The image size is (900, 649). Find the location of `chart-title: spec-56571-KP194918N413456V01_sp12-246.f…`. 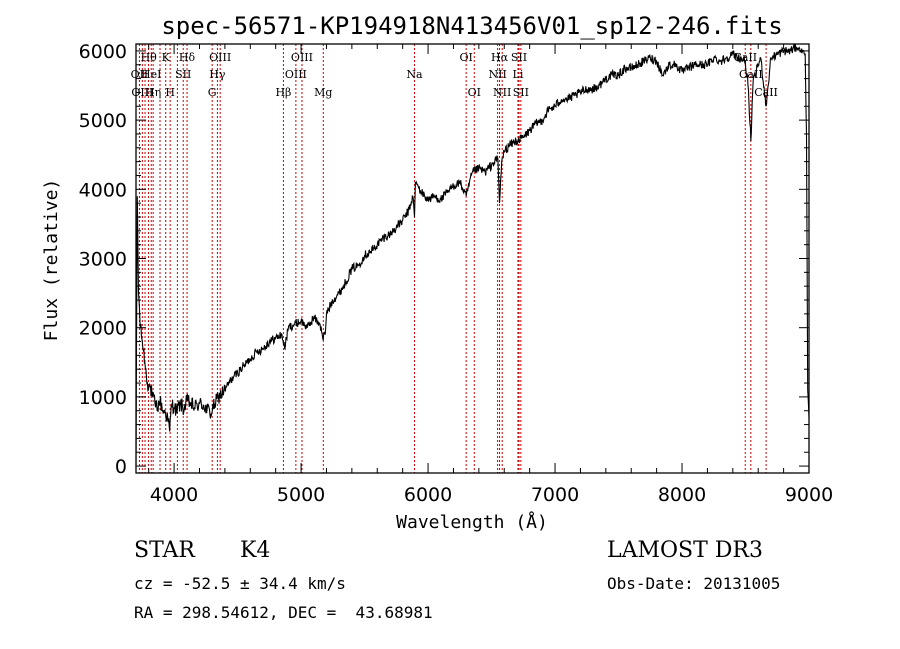

chart-title: spec-56571-KP194918N413456V01_sp12-246.f… is located at coordinates (471, 26).